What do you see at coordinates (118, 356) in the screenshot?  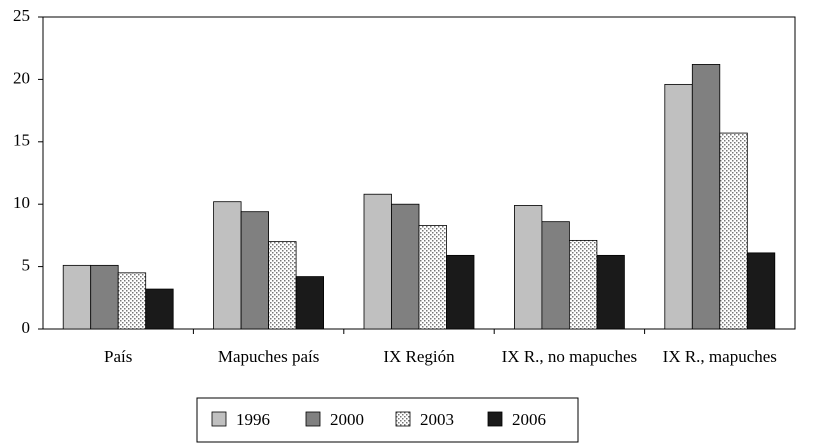 I see `x-tick-label: País` at bounding box center [118, 356].